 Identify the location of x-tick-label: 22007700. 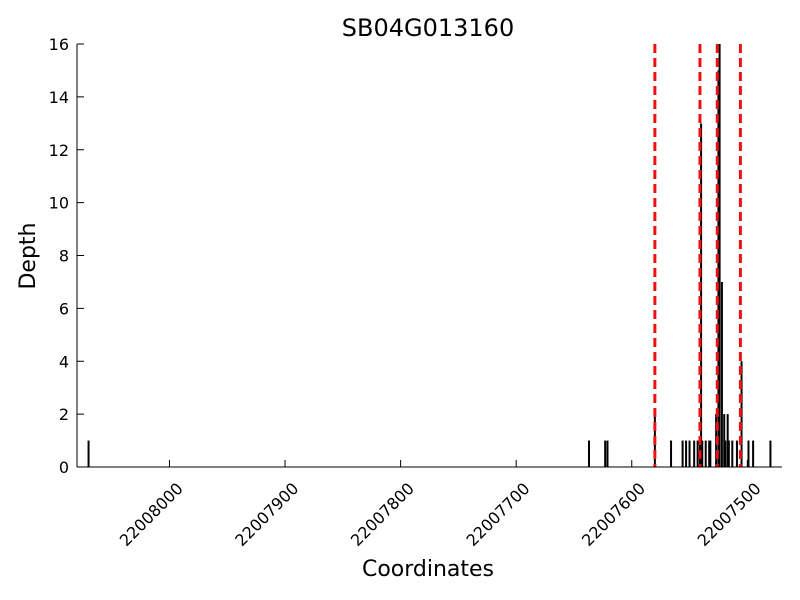
(497, 514).